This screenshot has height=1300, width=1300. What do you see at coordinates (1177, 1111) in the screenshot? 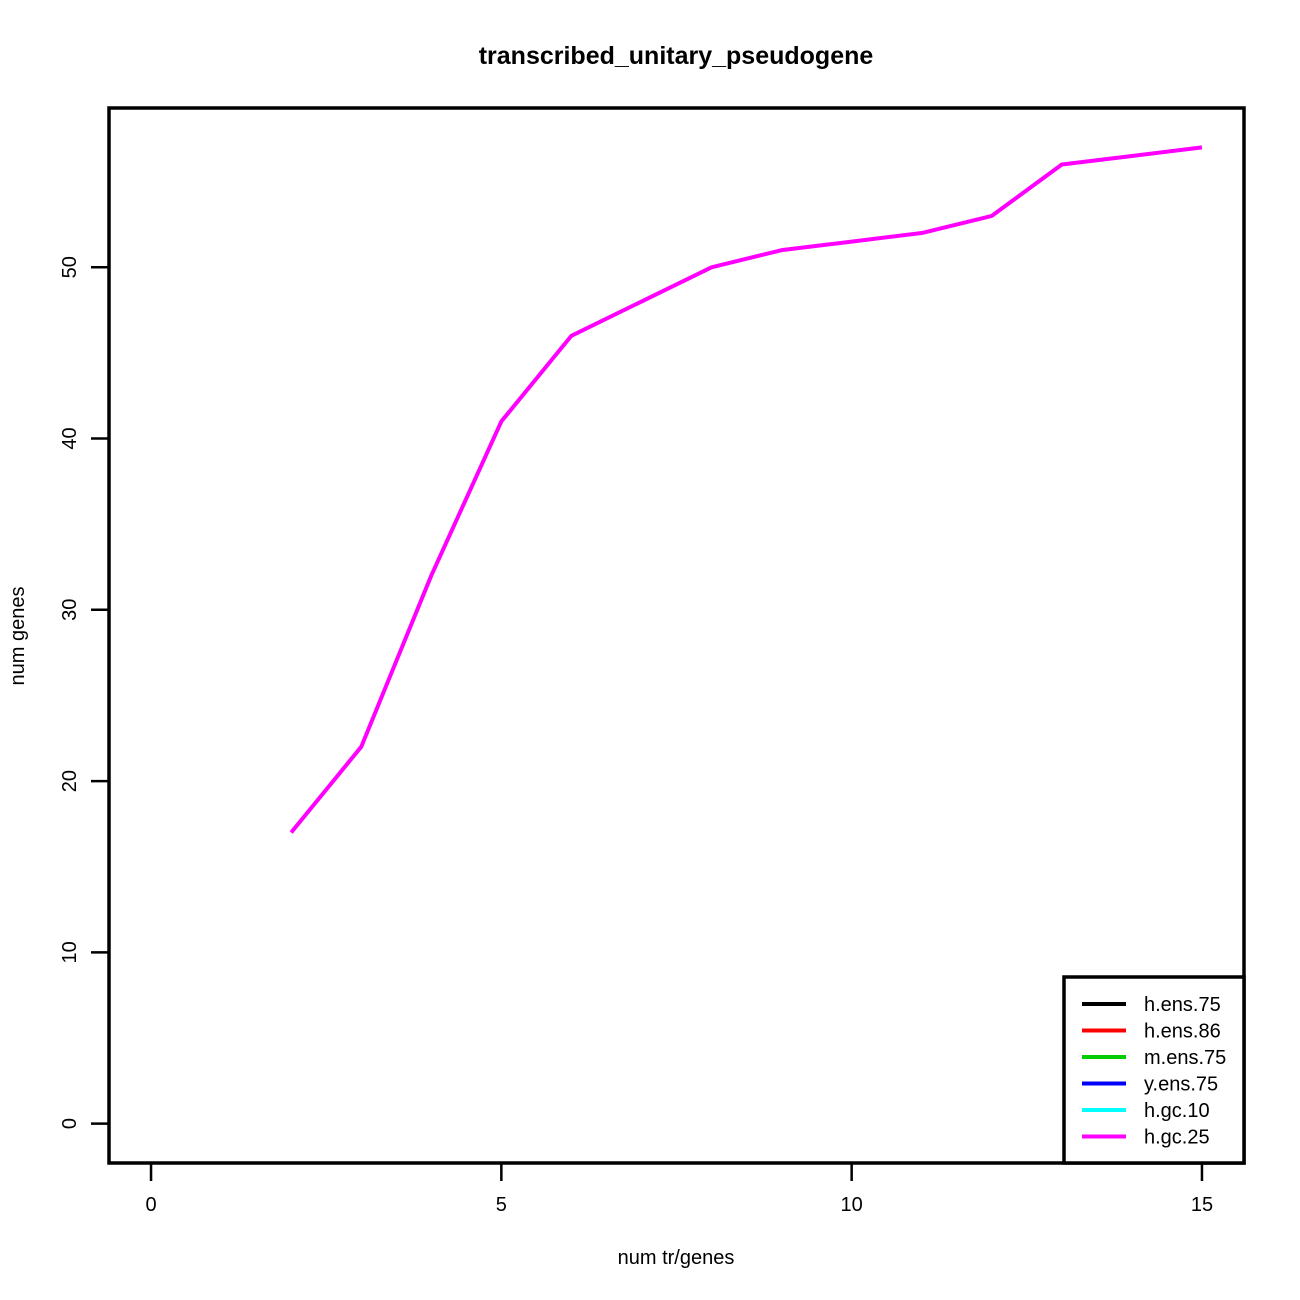
I see `legend-label: h.gc.10` at bounding box center [1177, 1111].